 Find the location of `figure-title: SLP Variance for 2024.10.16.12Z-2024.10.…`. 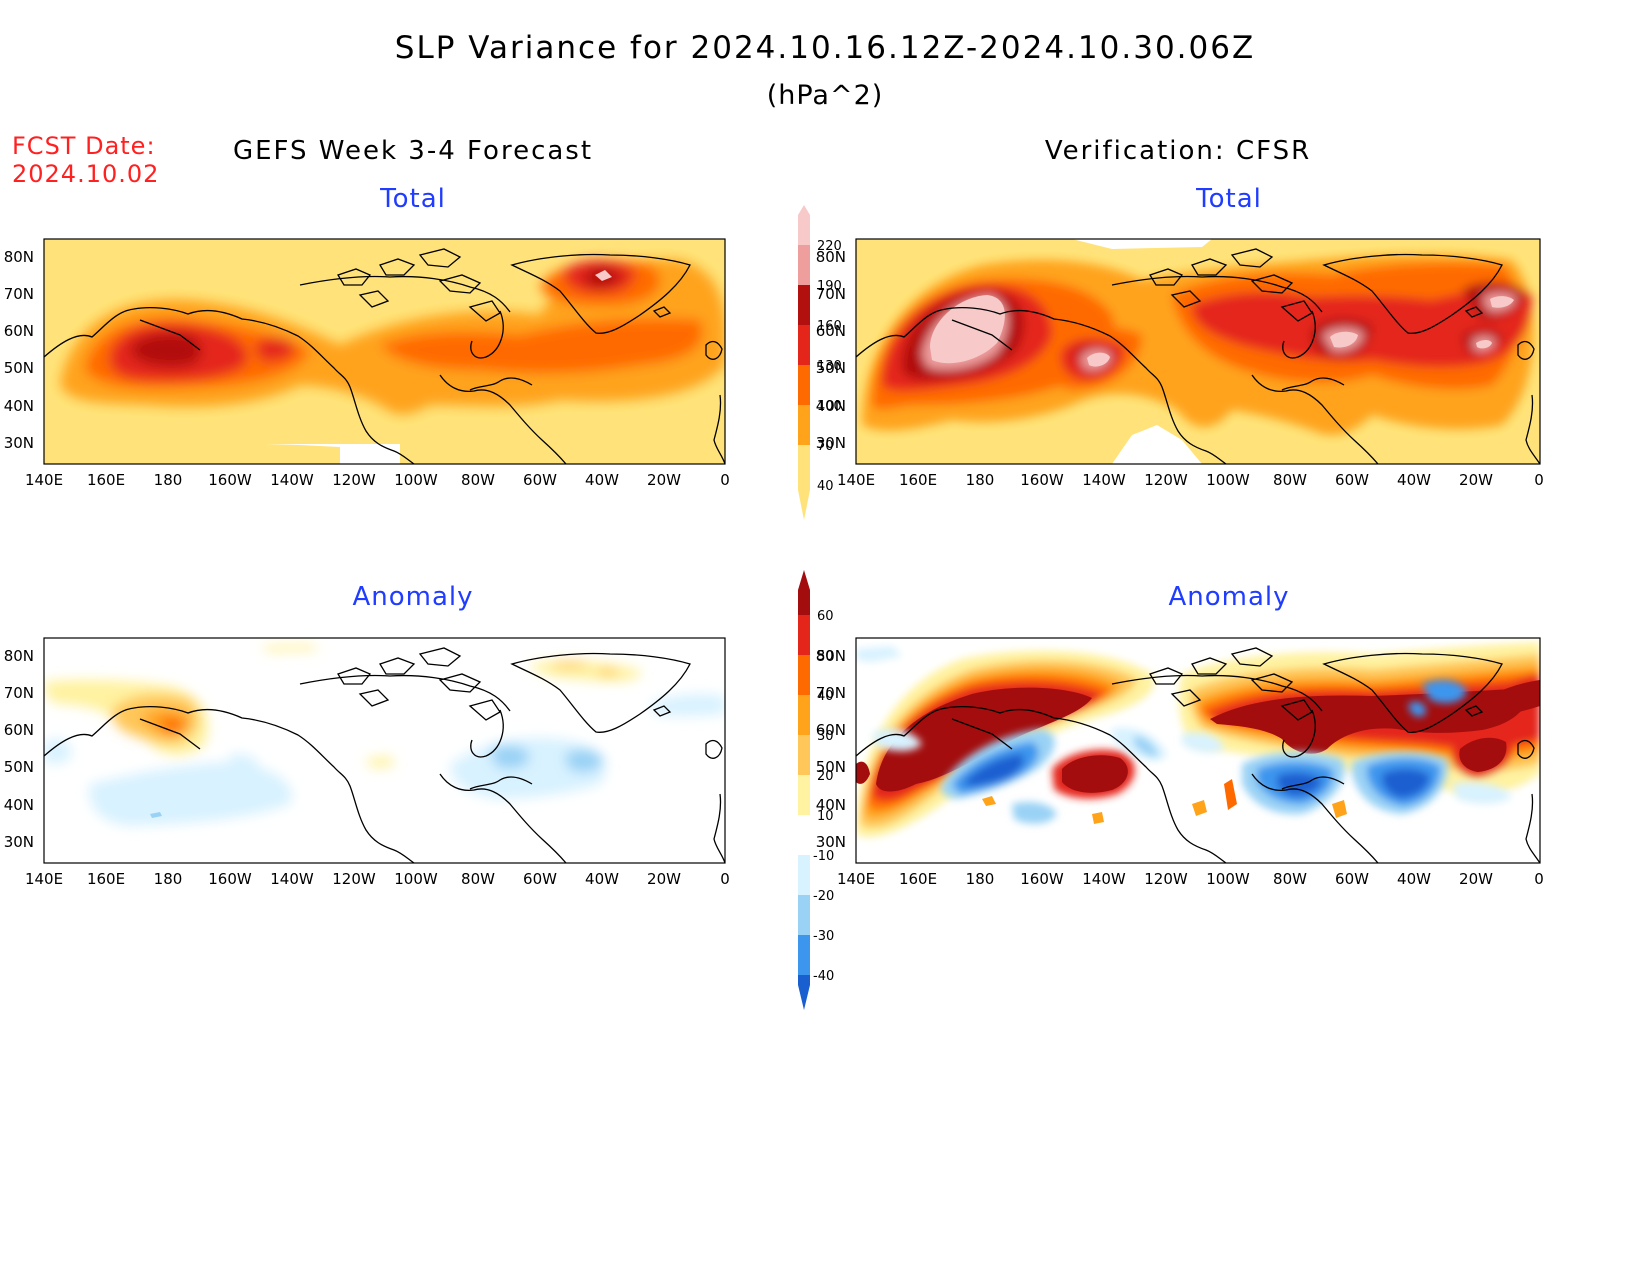

figure-title: SLP Variance for 2024.10.16.12Z-2024.10.… is located at coordinates (825, 48).